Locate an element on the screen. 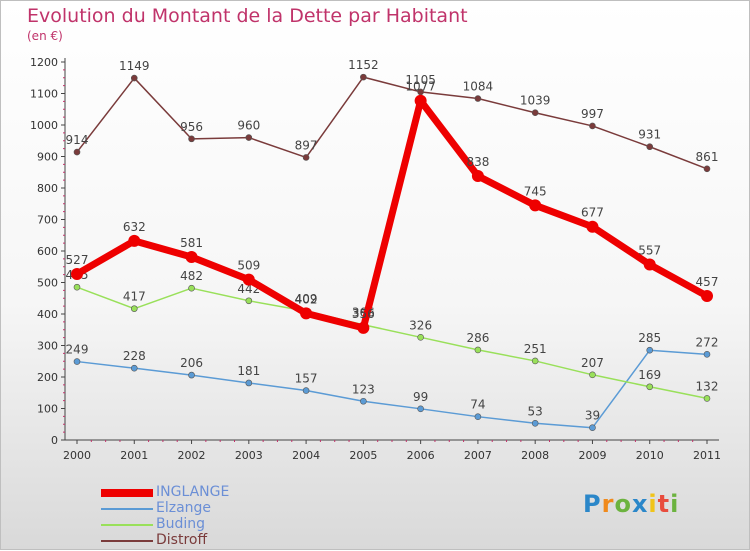 The image size is (750, 551). x-tick-label: 2004 is located at coordinates (306, 455).